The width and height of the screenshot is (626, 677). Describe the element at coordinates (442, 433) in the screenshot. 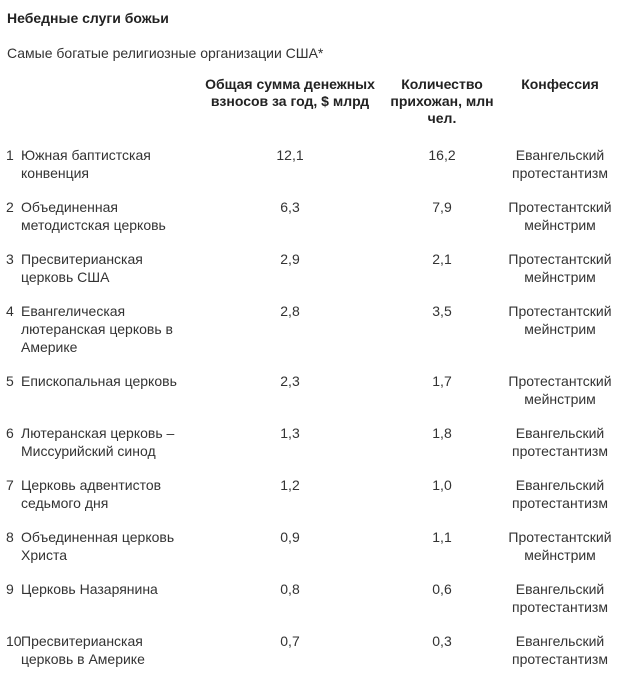

I see `members-count: 1,8` at that location.